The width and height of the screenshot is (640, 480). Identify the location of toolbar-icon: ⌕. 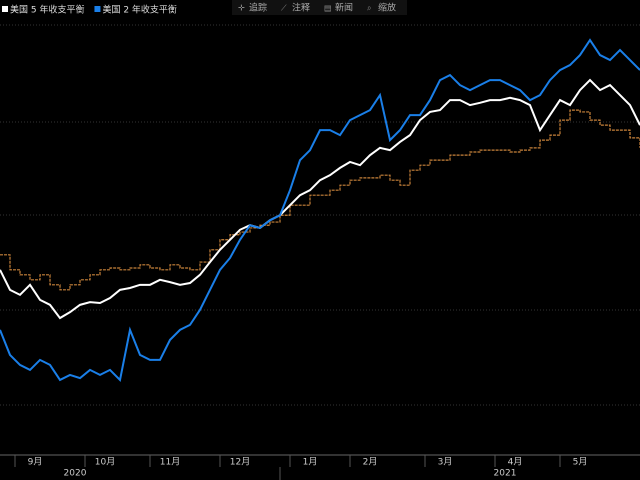
(369, 8).